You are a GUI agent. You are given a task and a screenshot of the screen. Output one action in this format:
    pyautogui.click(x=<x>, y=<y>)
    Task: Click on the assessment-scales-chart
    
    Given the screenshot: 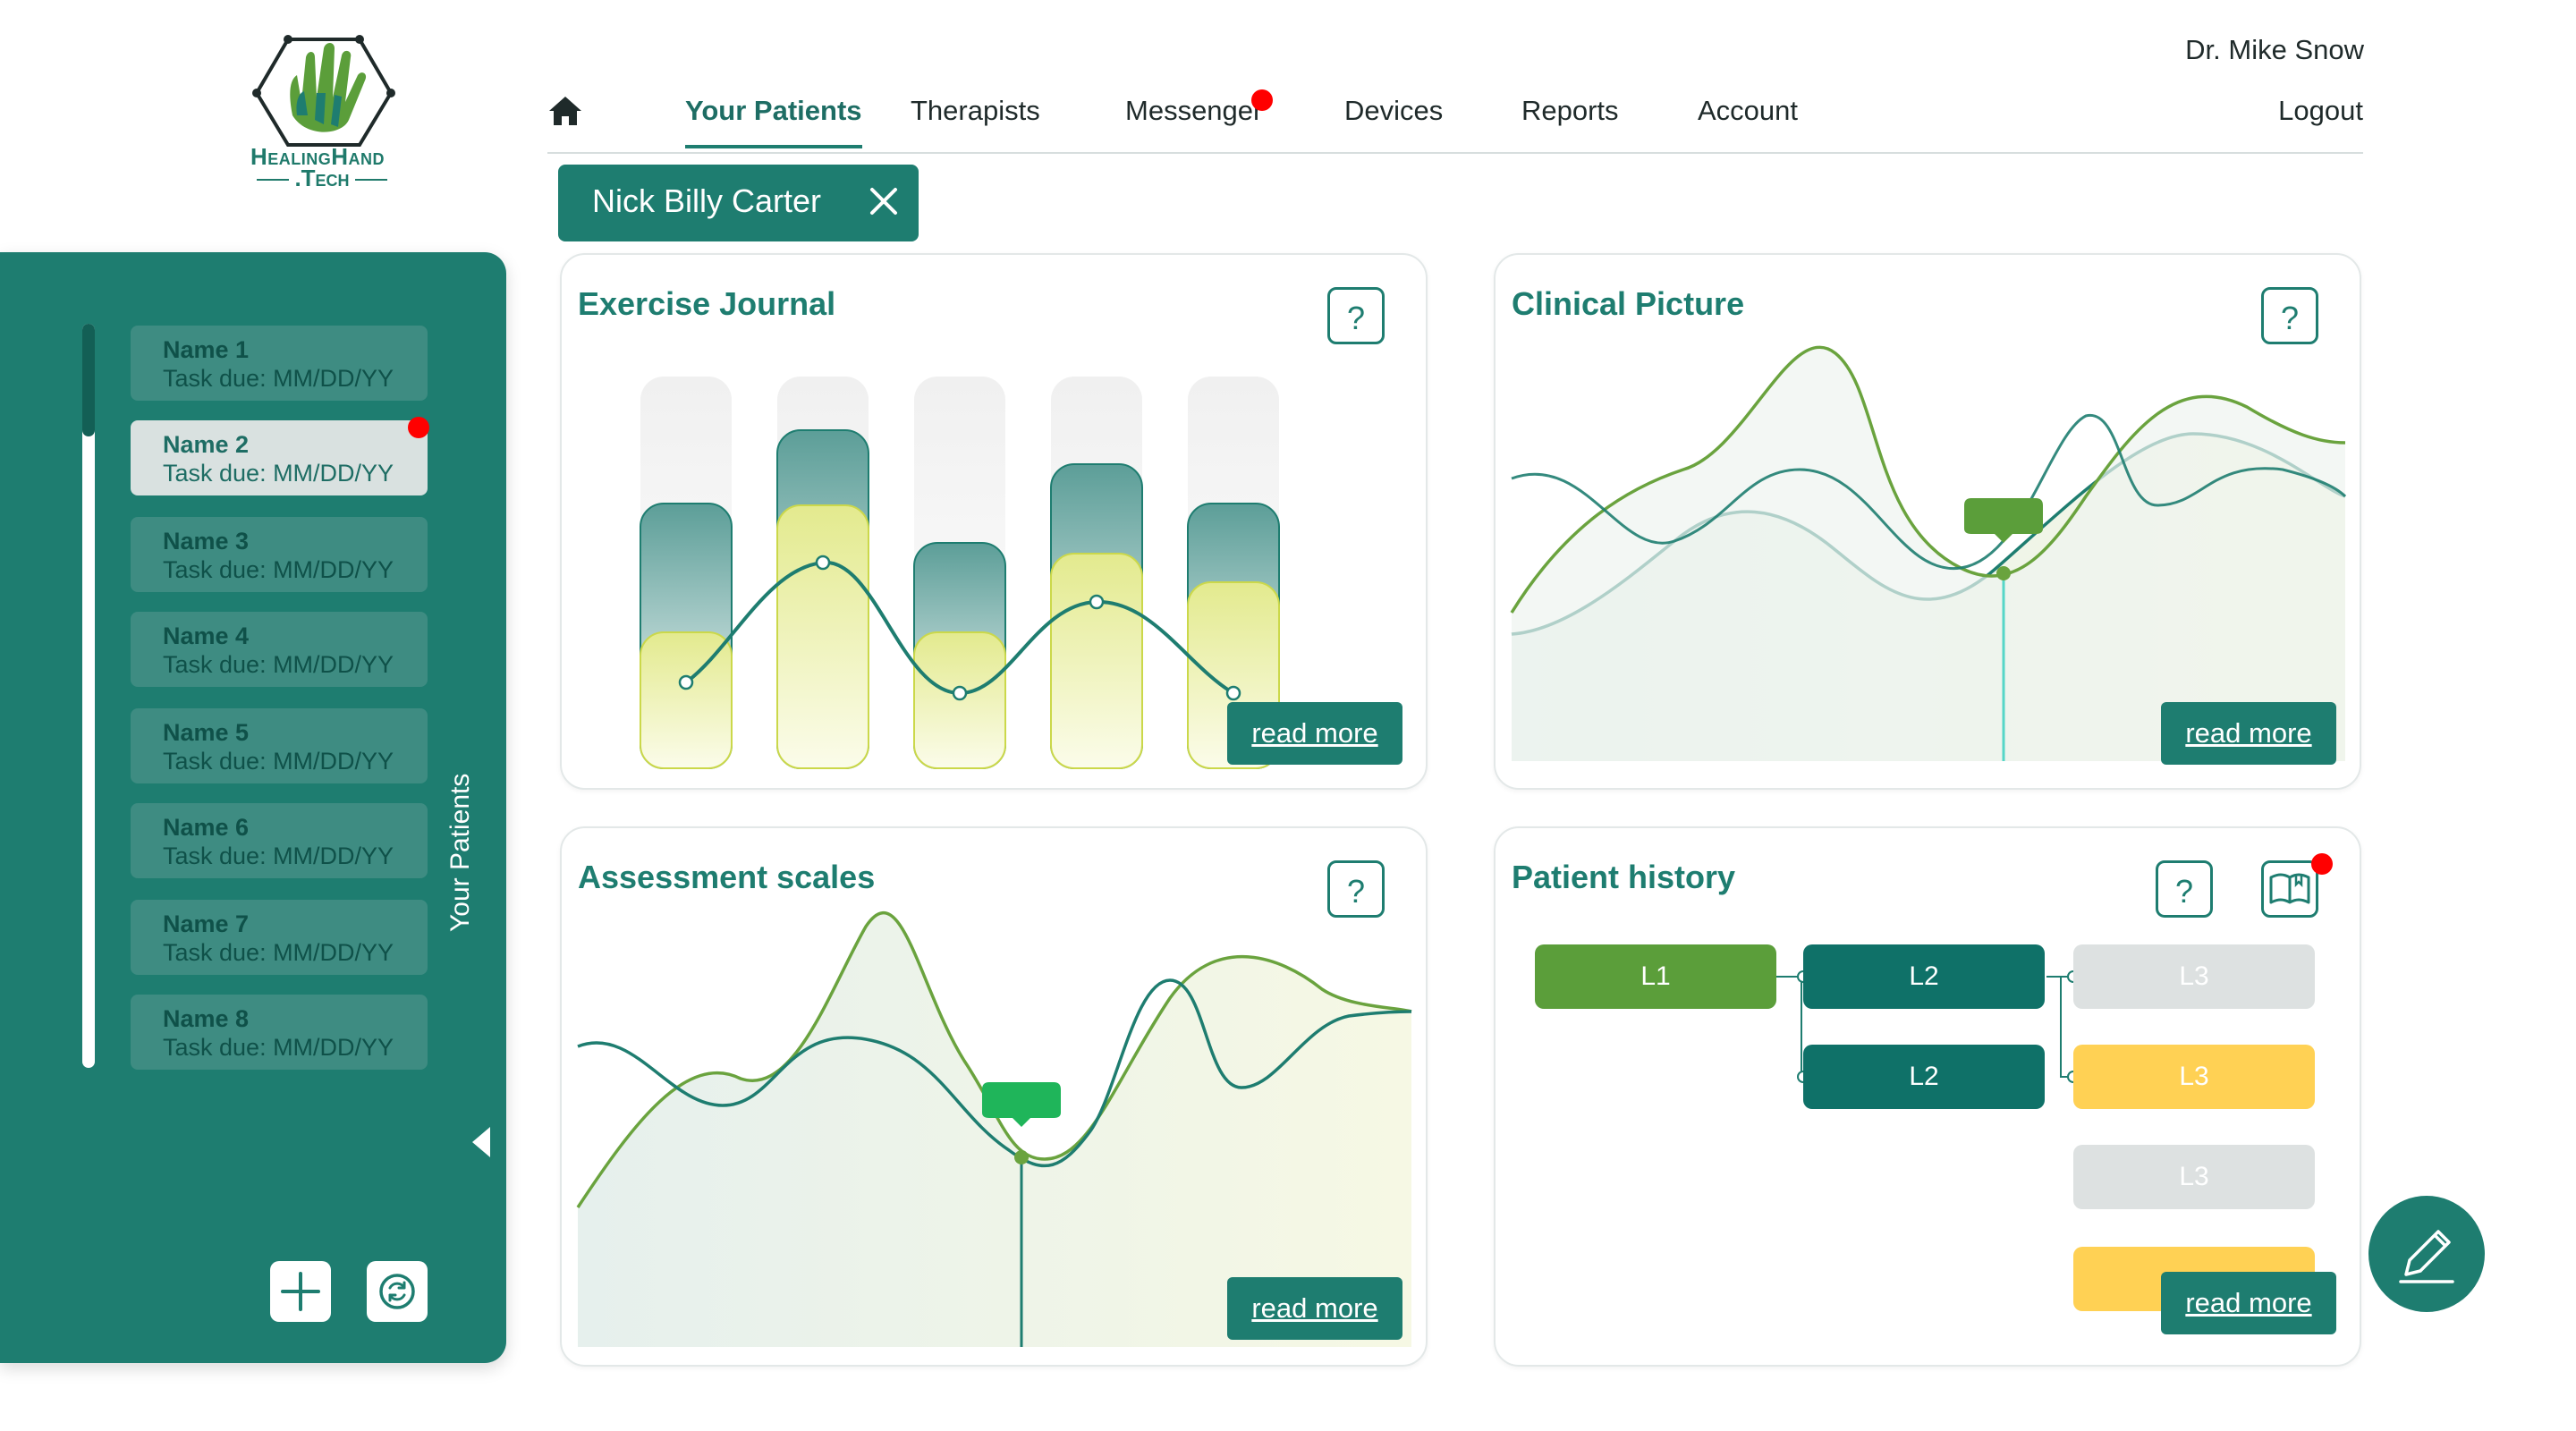 What is the action you would take?
    pyautogui.click(x=994, y=1129)
    